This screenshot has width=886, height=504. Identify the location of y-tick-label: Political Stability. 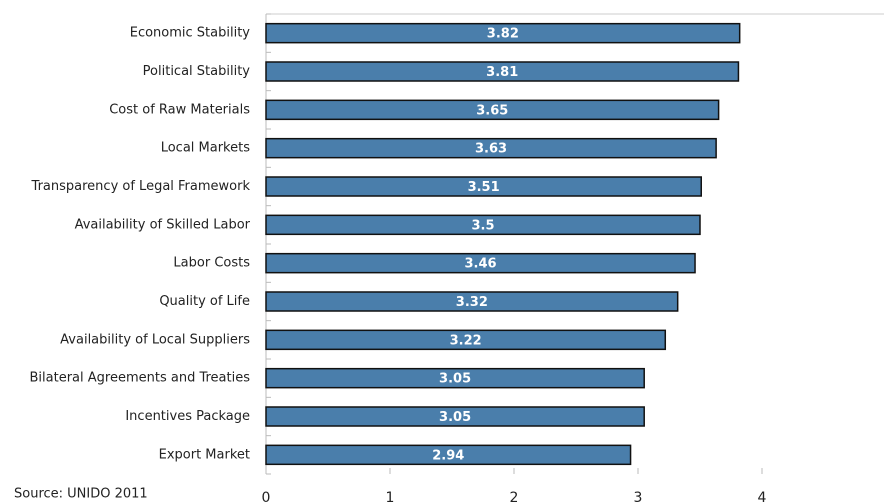
(197, 71).